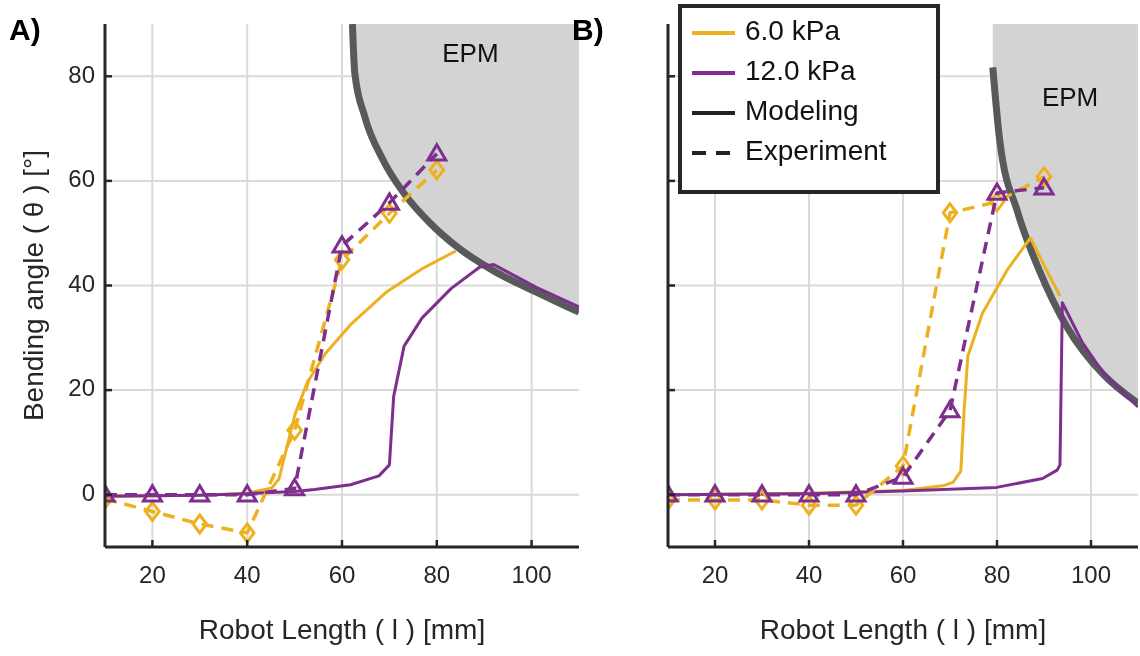 Image resolution: width=1140 pixels, height=656 pixels. Describe the element at coordinates (800, 71) in the screenshot. I see `legend-label: 12.0 kPa` at that location.